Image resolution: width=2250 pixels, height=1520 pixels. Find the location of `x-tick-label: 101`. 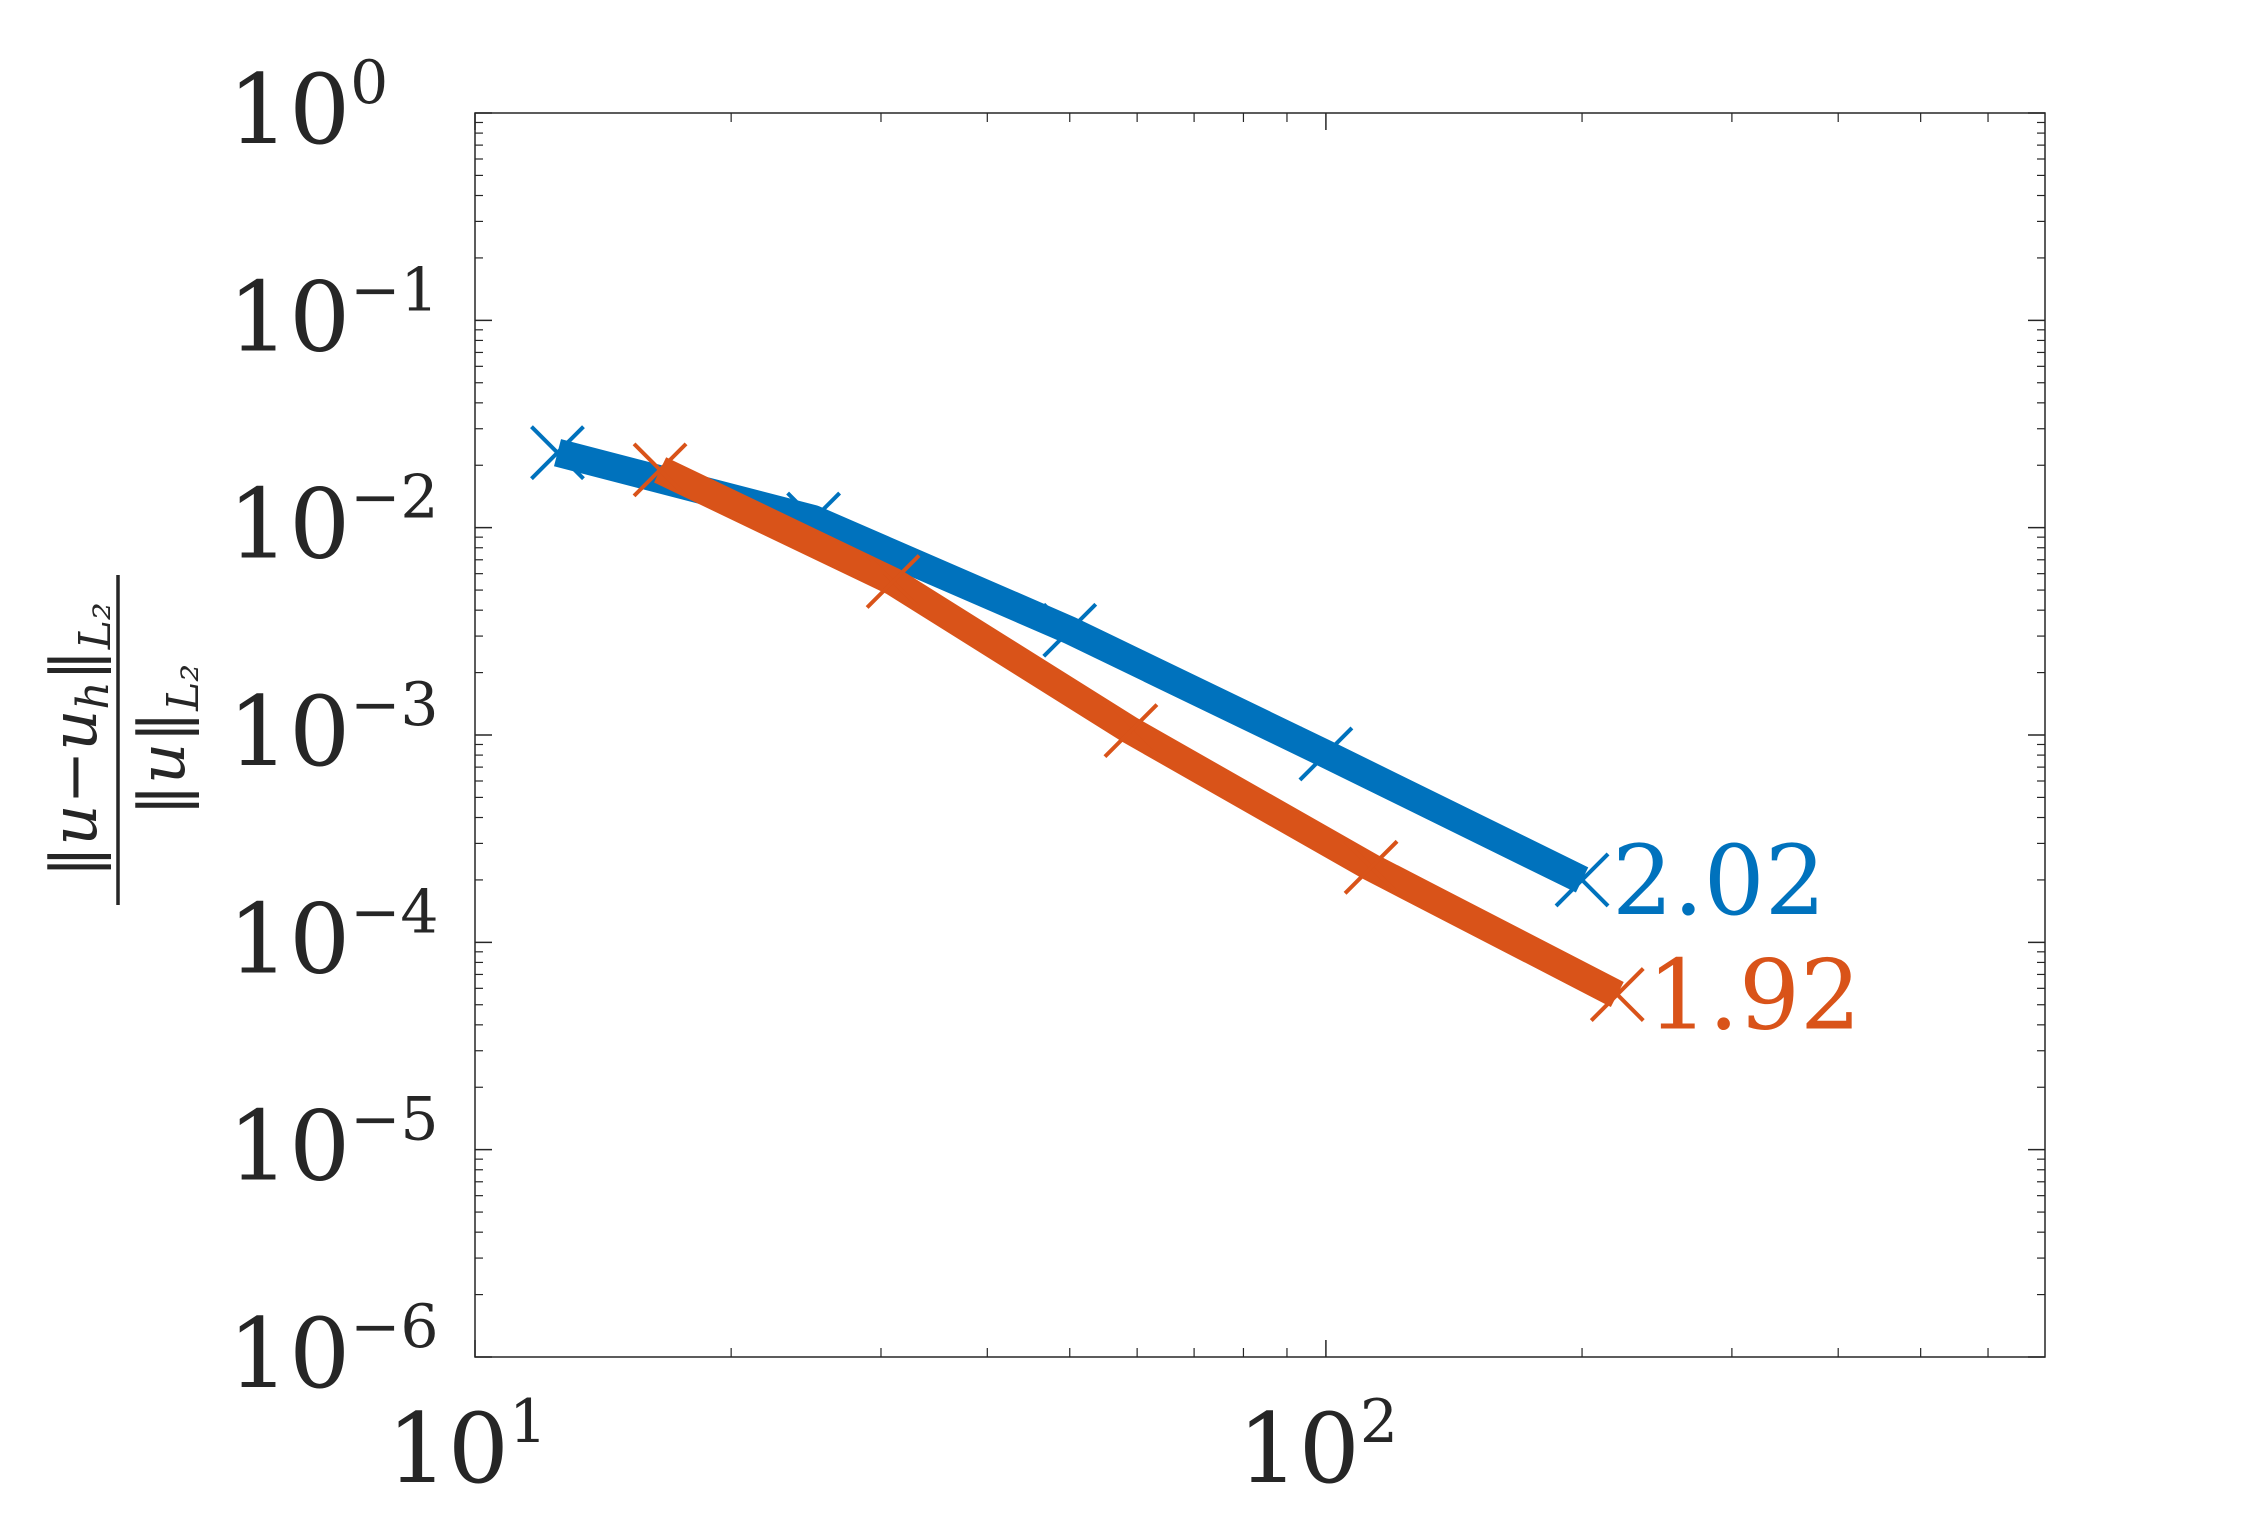

x-tick-label: 101 is located at coordinates (467, 1446).